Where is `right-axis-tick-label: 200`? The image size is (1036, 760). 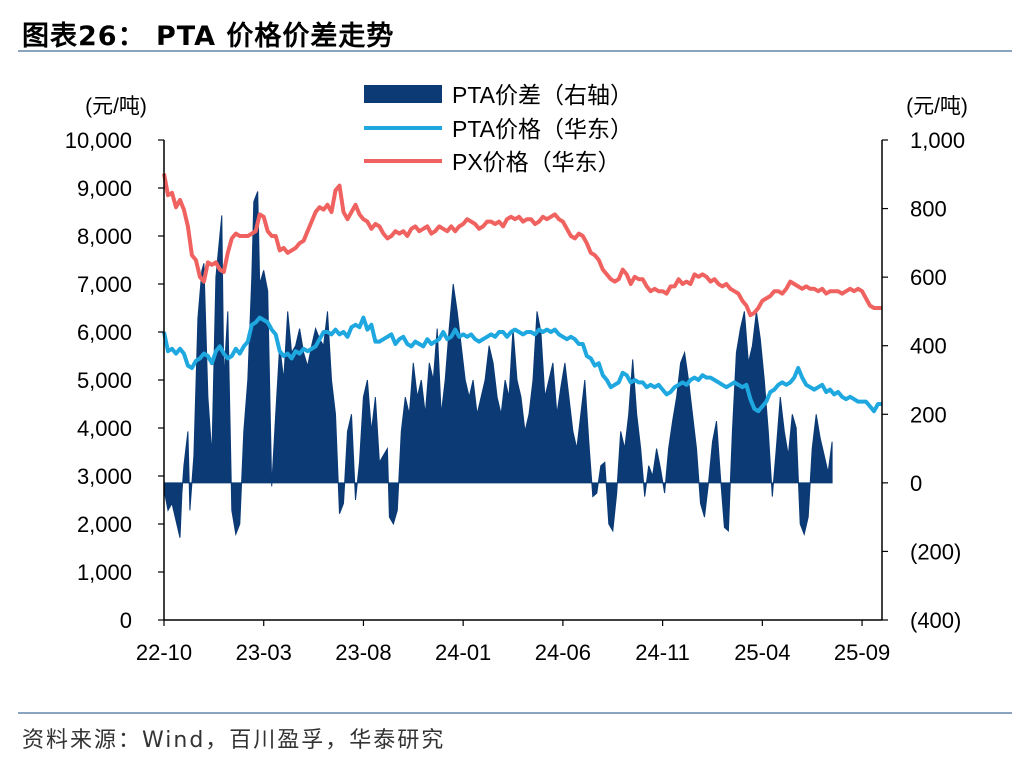 right-axis-tick-label: 200 is located at coordinates (928, 414).